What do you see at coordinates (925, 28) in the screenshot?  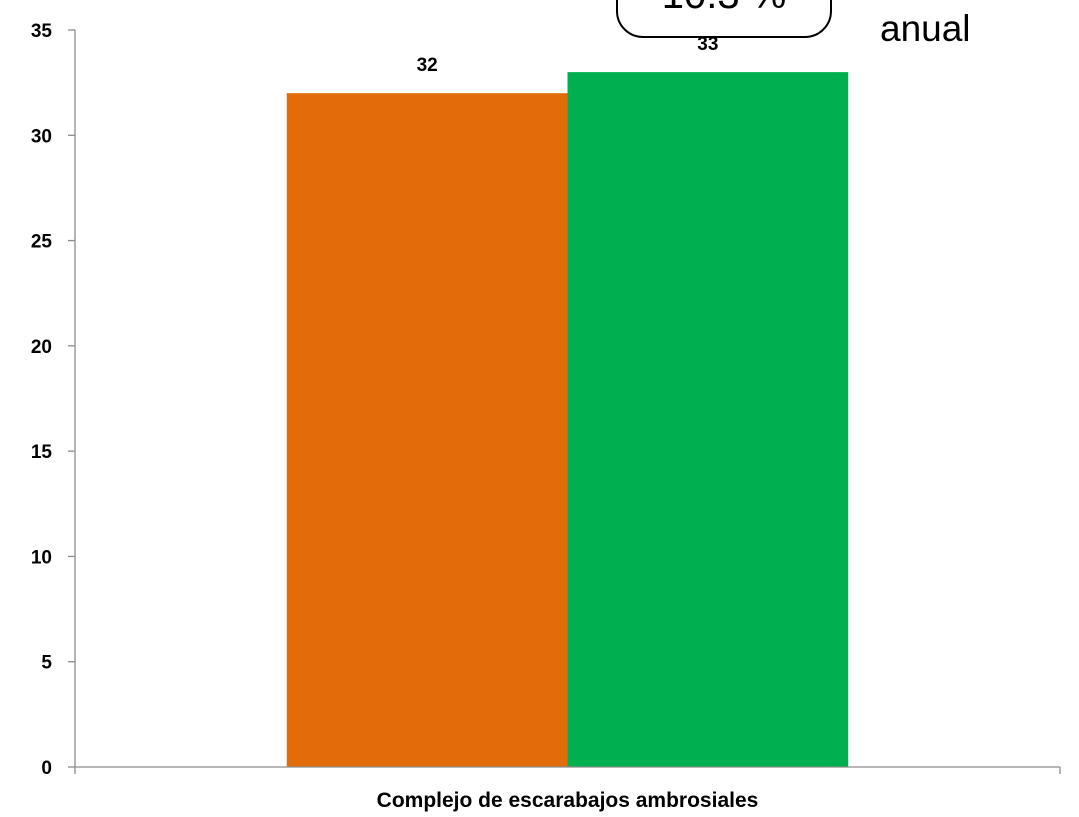 I see `callout-label: anual` at bounding box center [925, 28].